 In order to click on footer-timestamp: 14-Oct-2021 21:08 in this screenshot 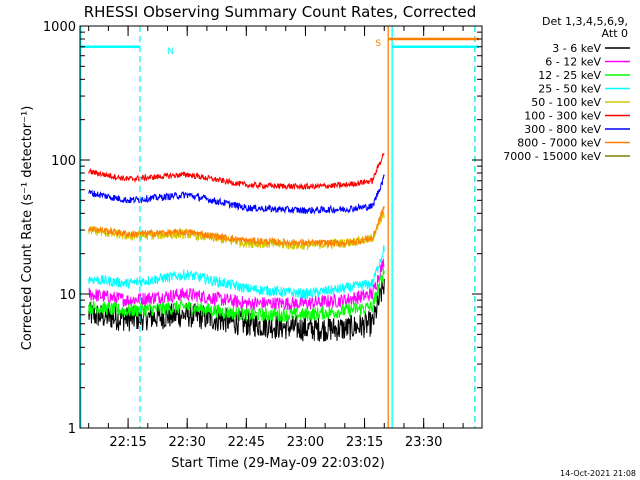, I will do `click(598, 473)`.